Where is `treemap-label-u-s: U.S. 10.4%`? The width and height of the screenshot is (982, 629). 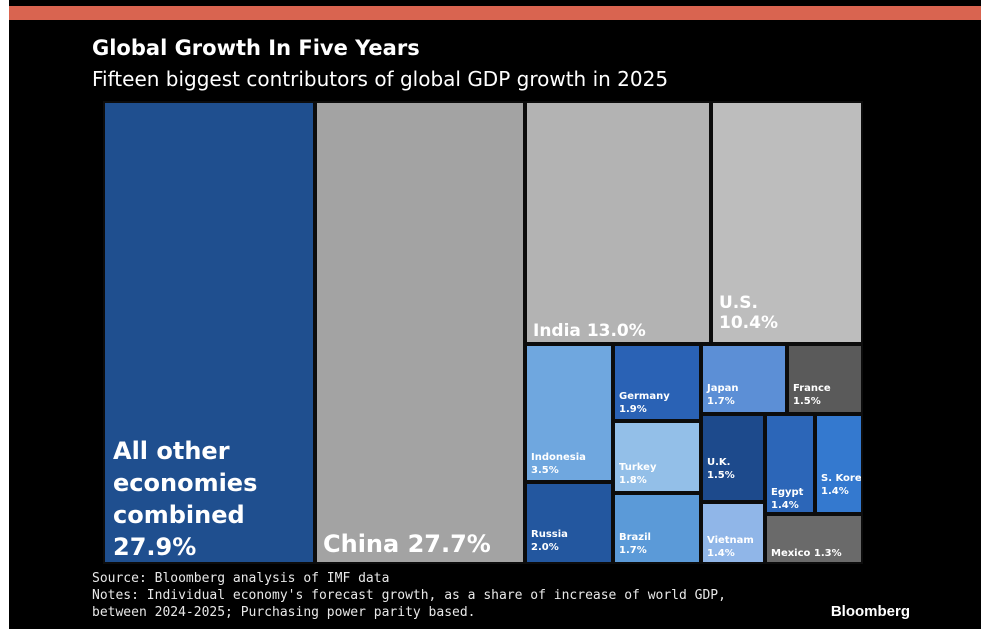 treemap-label-u-s: U.S. 10.4% is located at coordinates (748, 313).